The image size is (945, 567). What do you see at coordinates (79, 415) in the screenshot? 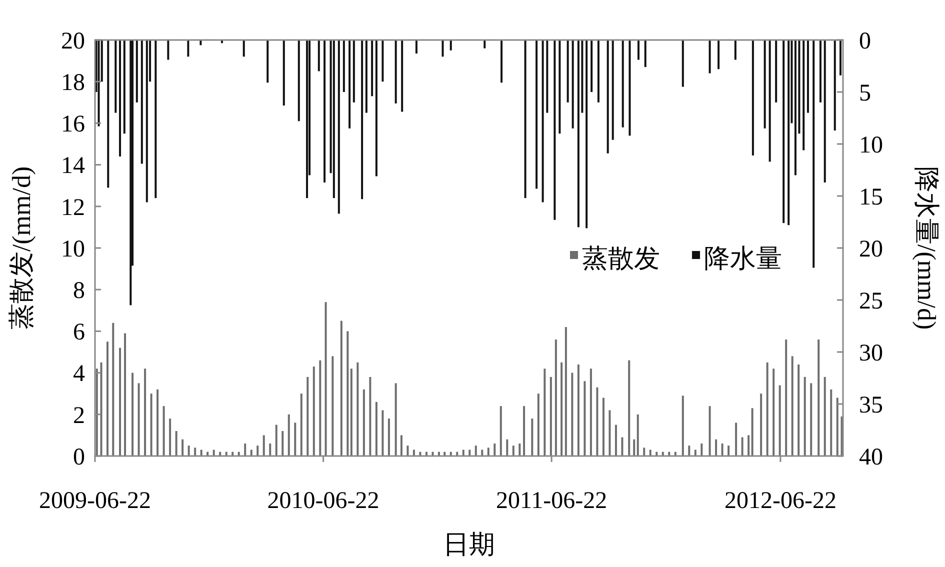
I see `y-tick-label: 2` at bounding box center [79, 415].